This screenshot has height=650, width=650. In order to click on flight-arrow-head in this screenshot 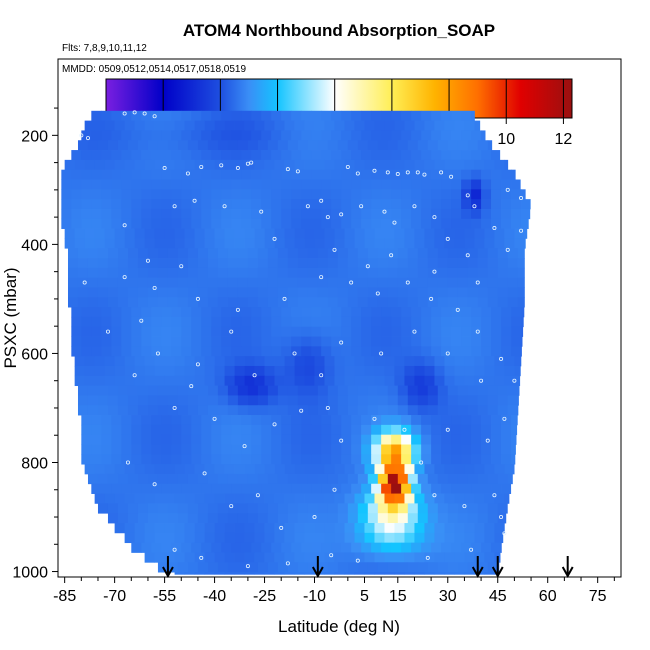, I will do `click(497, 572)`.